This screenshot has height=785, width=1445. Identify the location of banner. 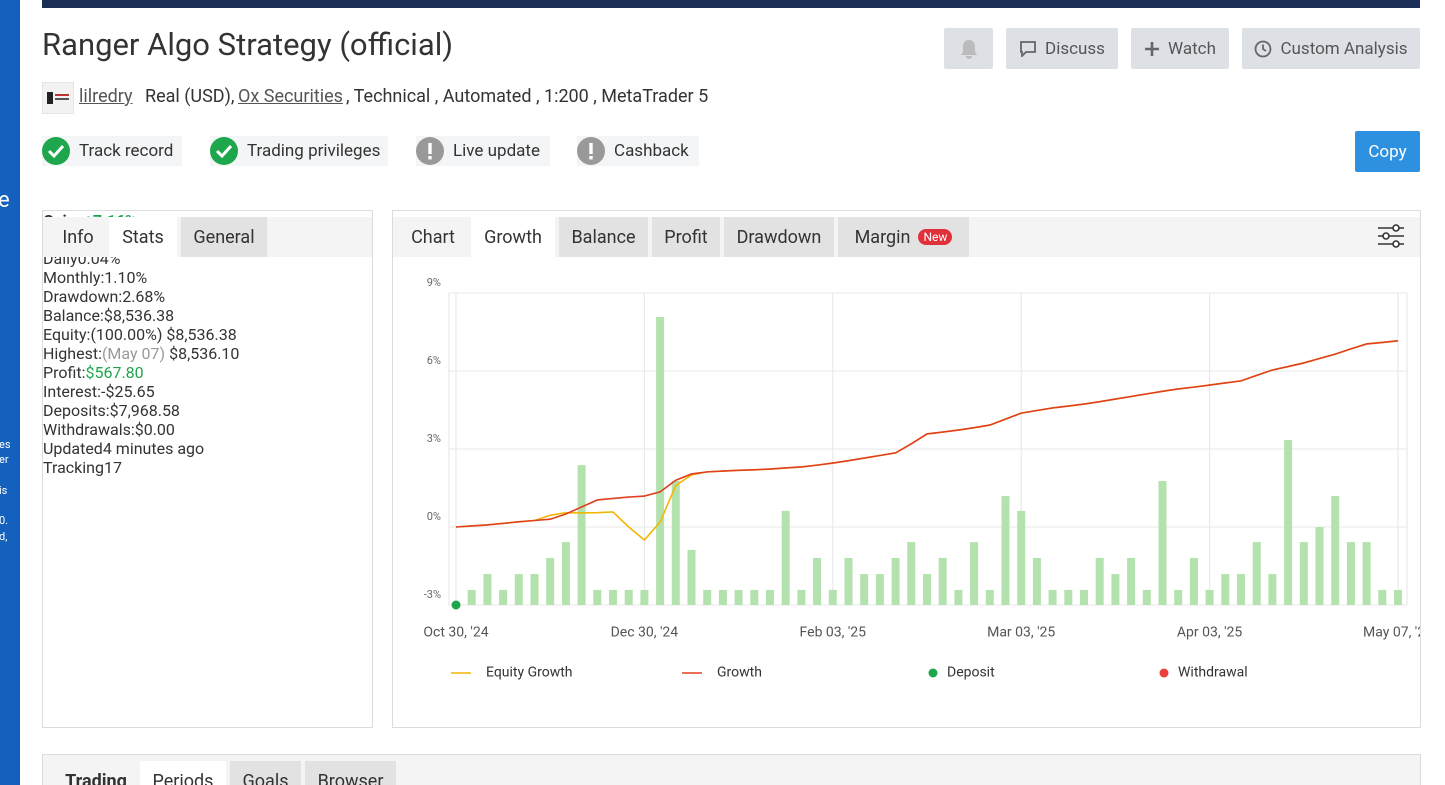
(731, 4).